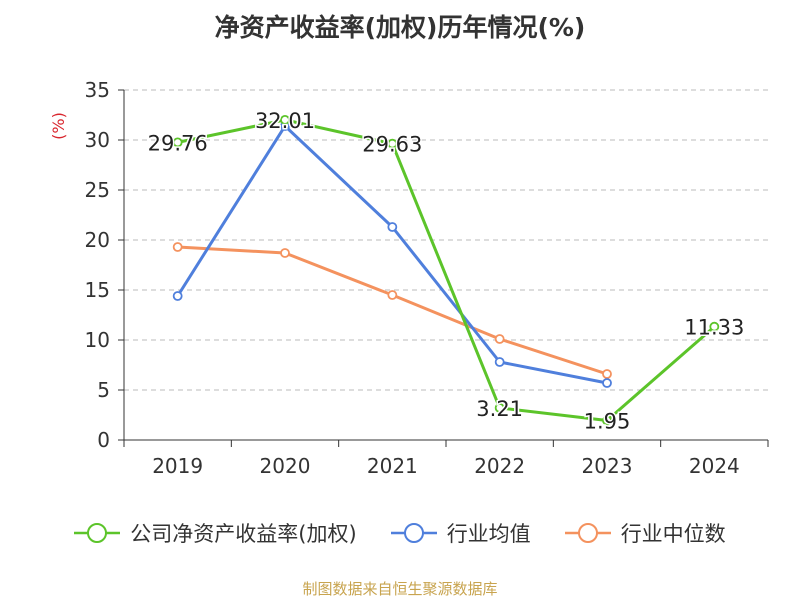 The image size is (800, 600). I want to click on y-tick-label: 15, so click(97, 290).